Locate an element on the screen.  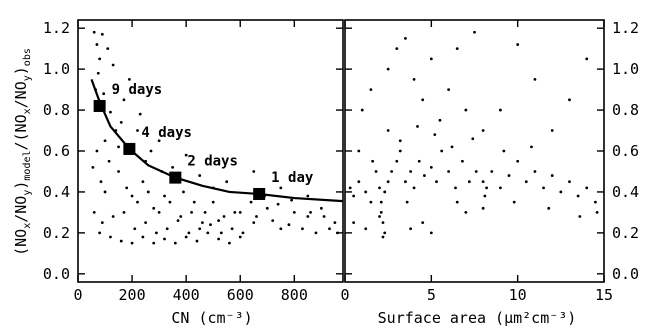
x-tick-label: 600 is located at coordinates (240, 295).